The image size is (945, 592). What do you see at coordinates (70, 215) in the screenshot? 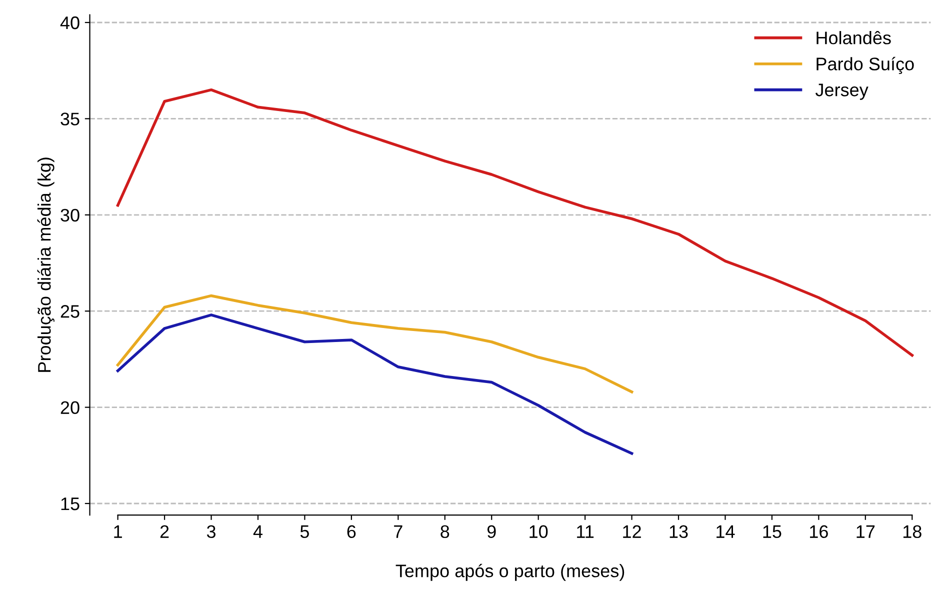
I see `y-tick-label: 30` at bounding box center [70, 215].